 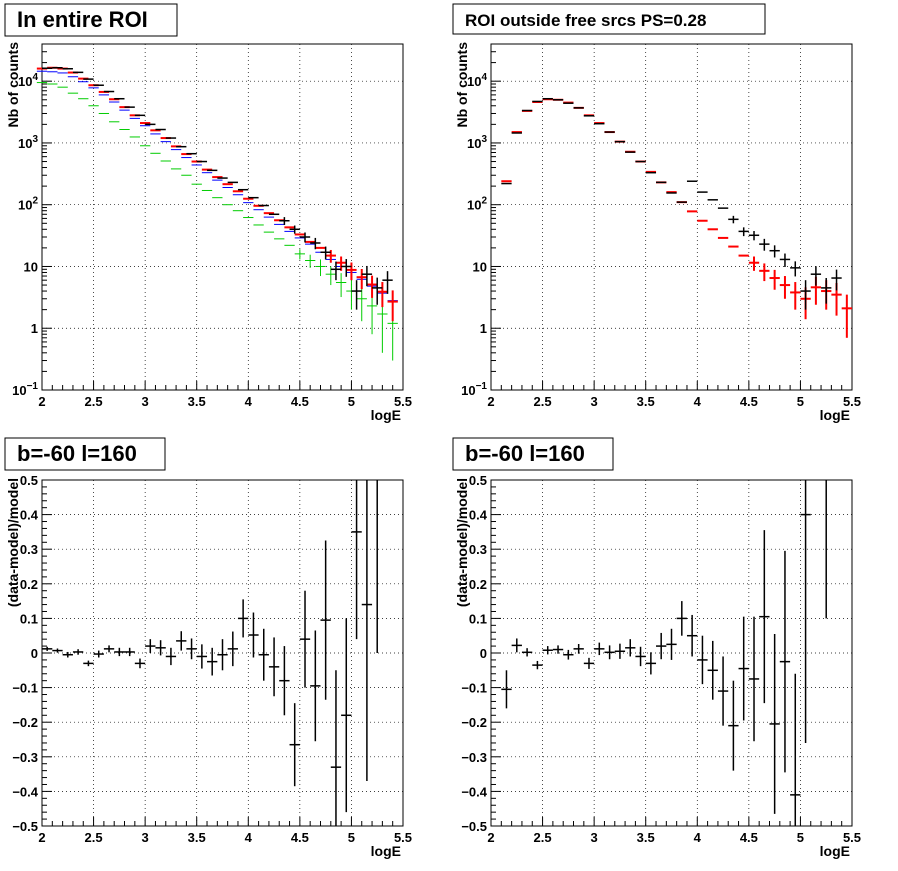 What do you see at coordinates (478, 618) in the screenshot?
I see `y-tick-label: 0.1` at bounding box center [478, 618].